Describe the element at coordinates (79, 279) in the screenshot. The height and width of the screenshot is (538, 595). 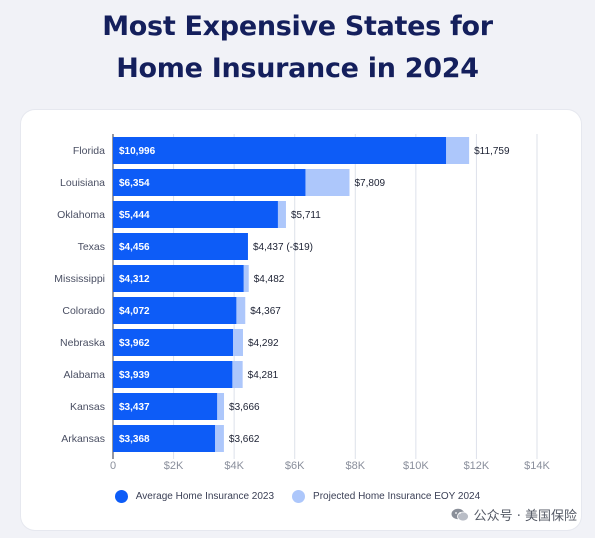
I see `category-label: Mississippi` at that location.